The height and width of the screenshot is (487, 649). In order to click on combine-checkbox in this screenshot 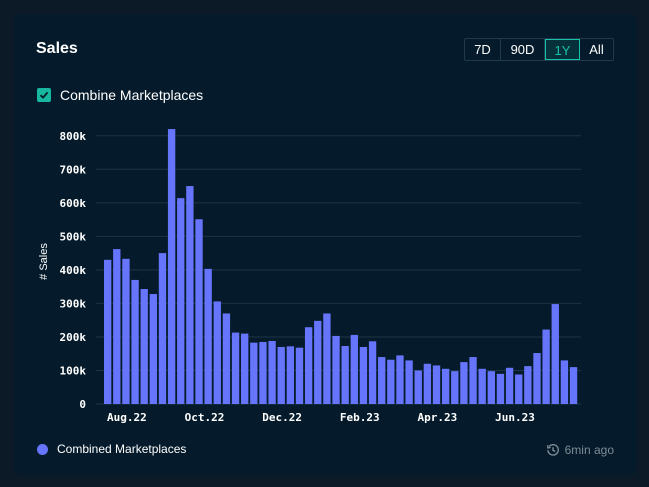, I will do `click(44, 95)`.